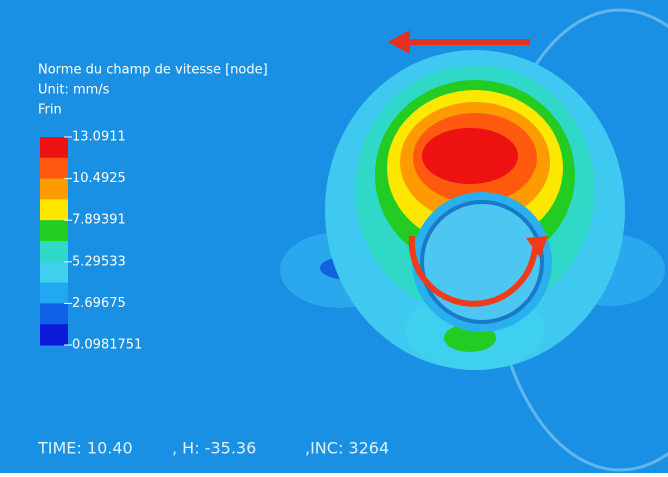  I want to click on legend-unit: Unit: mm/s, so click(74, 90).